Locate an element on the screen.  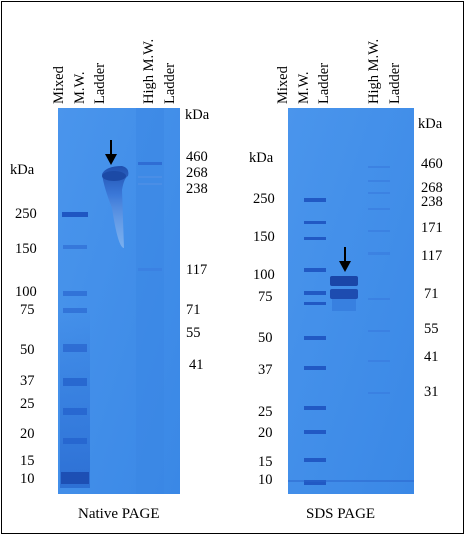
panel-caption: SDS PAGE is located at coordinates (341, 514).